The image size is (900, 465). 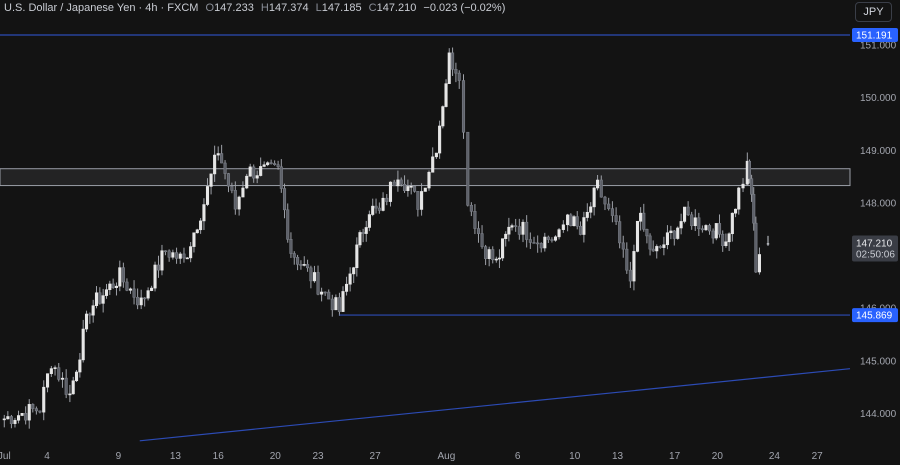 What do you see at coordinates (495, 405) in the screenshot?
I see `trendline` at bounding box center [495, 405].